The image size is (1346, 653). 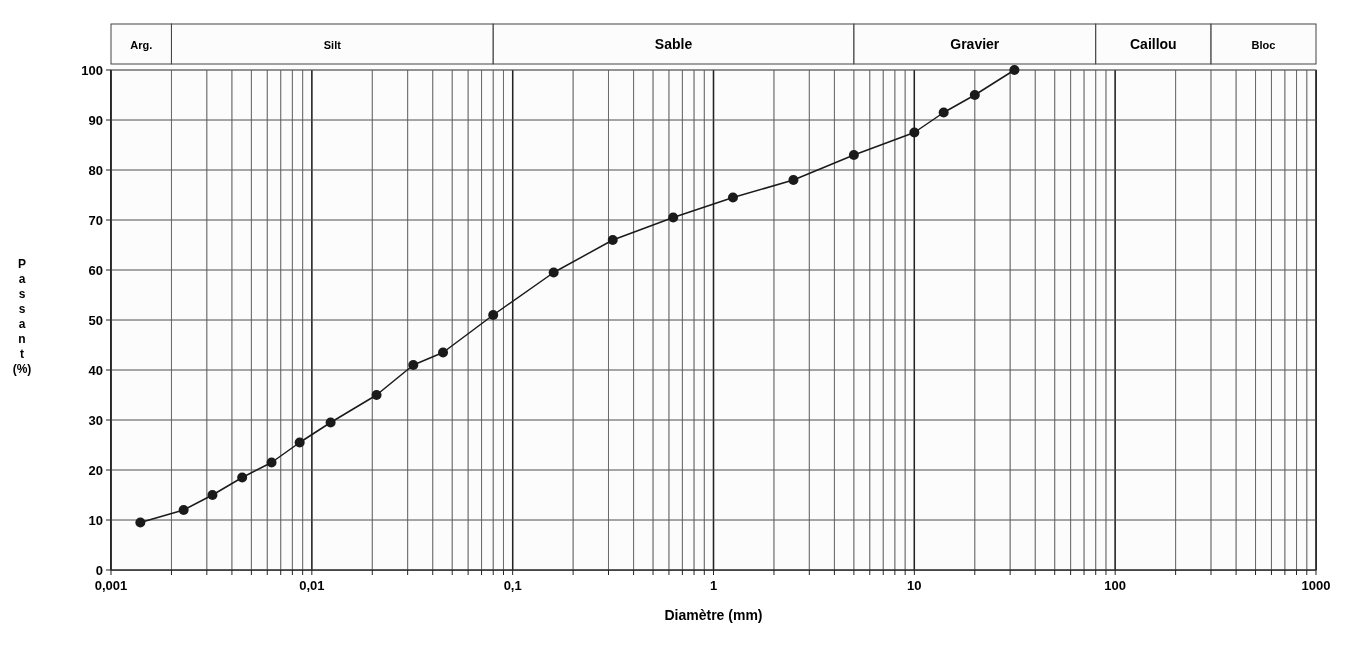 I want to click on y-tick-label: 60, so click(x=95, y=270).